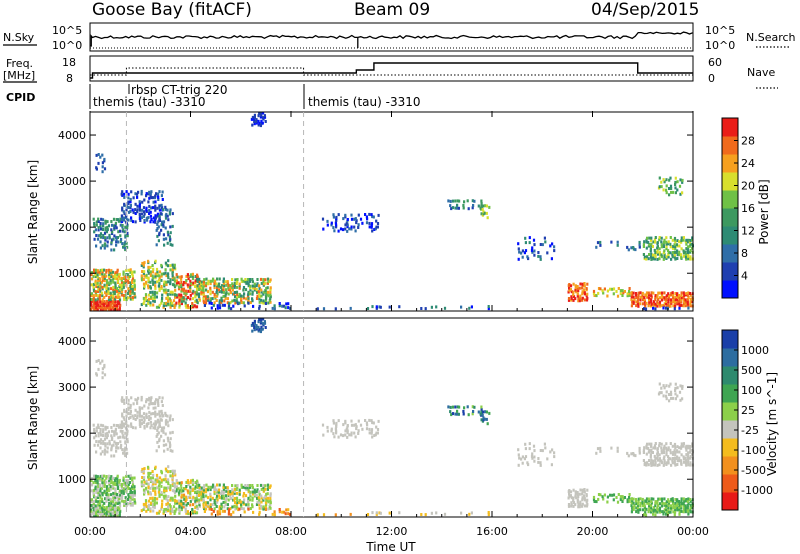 This screenshot has height=554, width=800. I want to click on y-tick-label: 4000, so click(72, 341).